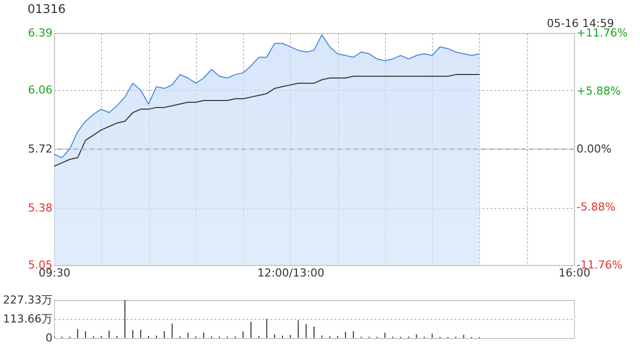 The width and height of the screenshot is (640, 360). Describe the element at coordinates (40, 207) in the screenshot. I see `y-tick-label: 5.38` at that location.